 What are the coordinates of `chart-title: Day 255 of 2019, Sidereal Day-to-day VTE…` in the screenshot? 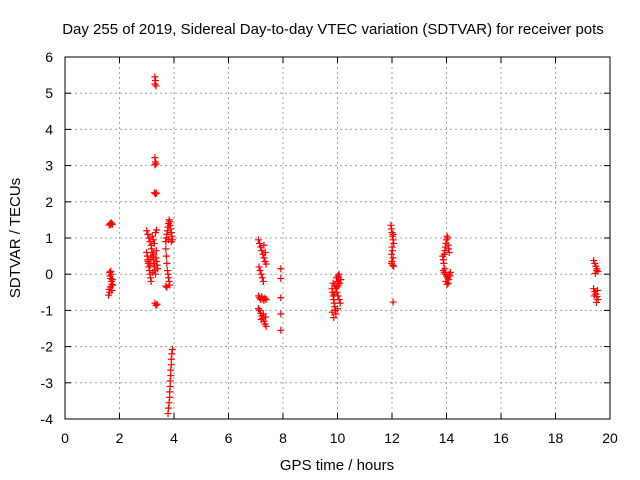 It's located at (333, 29).